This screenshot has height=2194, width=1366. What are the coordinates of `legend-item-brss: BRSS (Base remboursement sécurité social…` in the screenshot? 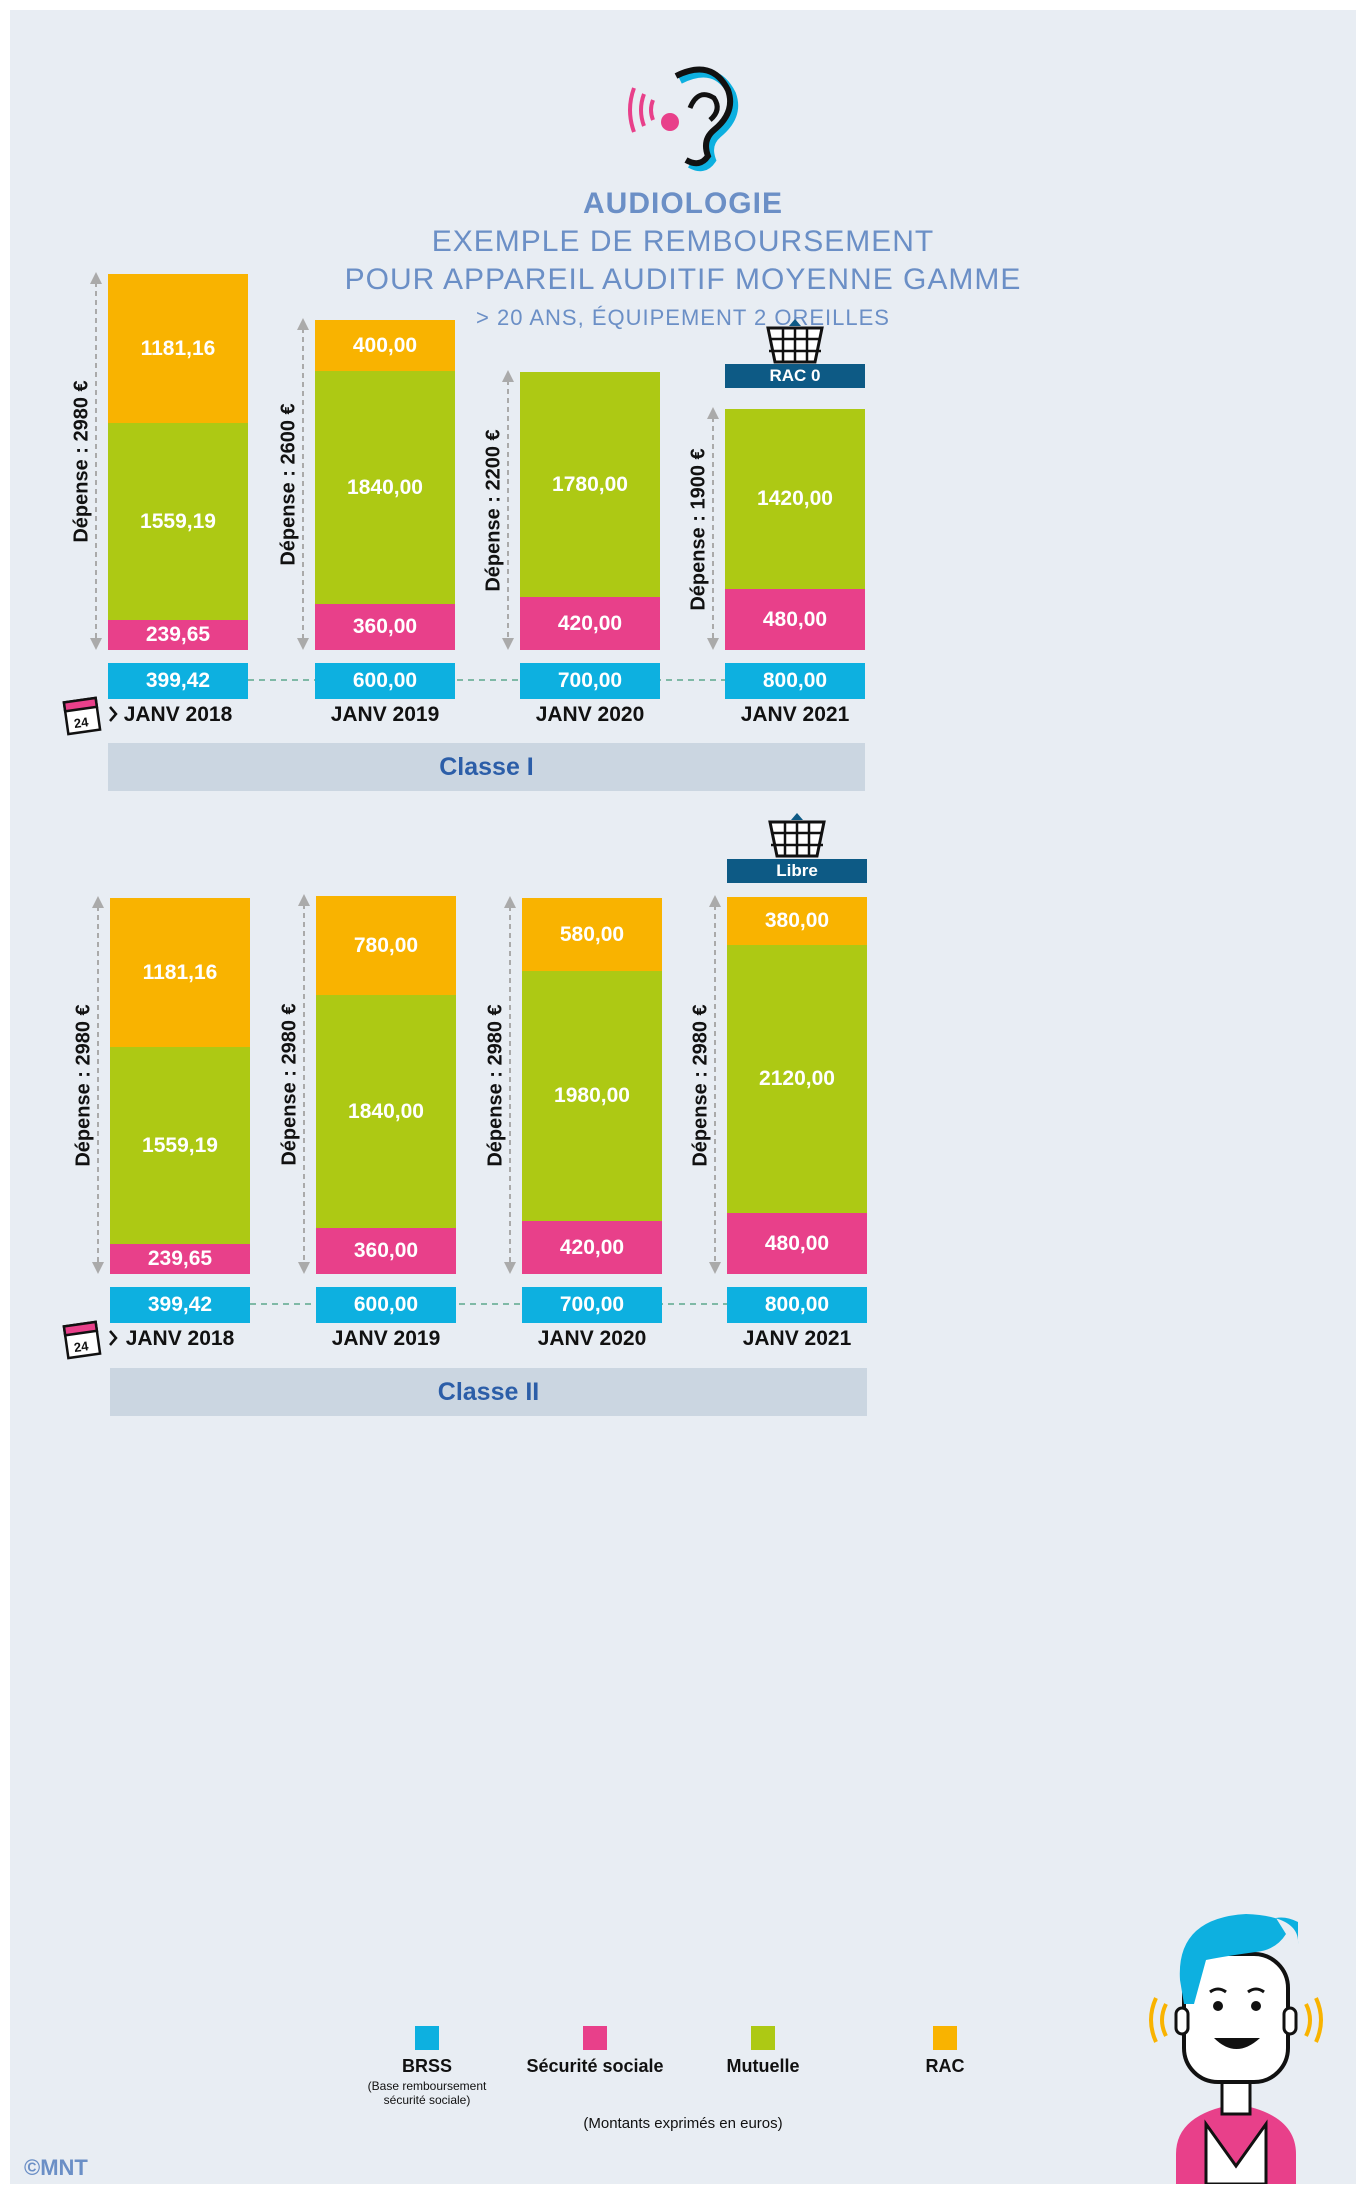 It's located at (427, 2066).